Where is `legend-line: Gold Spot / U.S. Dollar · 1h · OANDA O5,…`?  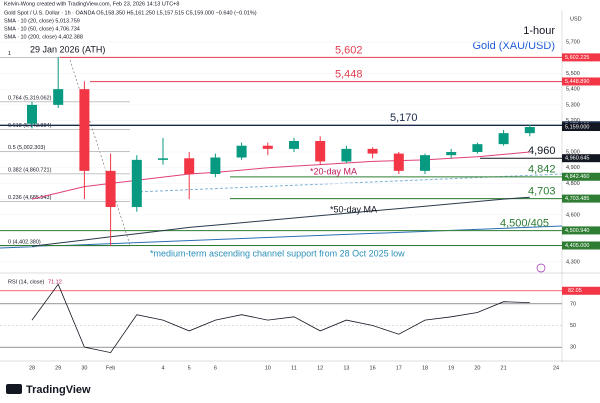
legend-line: Gold Spot / U.S. Dollar · 1h · OANDA O5,… is located at coordinates (130, 13).